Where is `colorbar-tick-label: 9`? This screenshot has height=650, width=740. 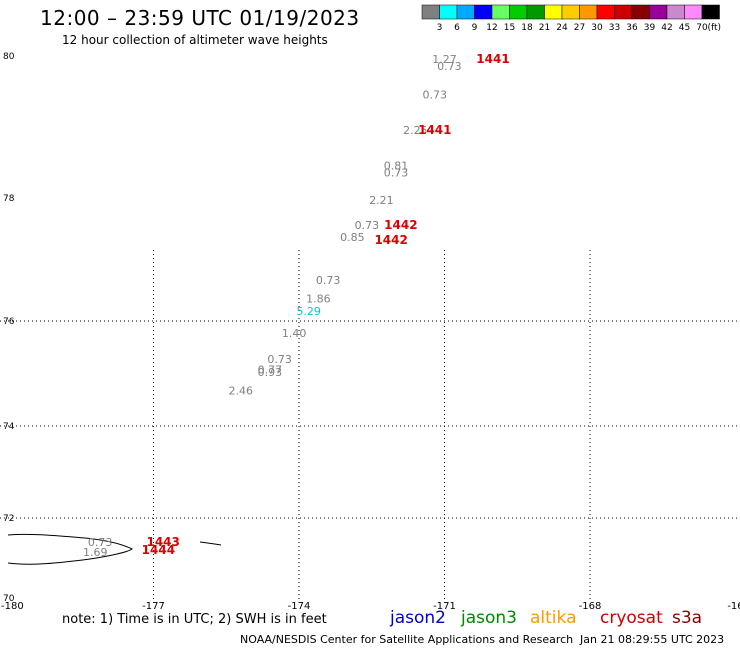
colorbar-tick-label: 9 is located at coordinates (475, 28).